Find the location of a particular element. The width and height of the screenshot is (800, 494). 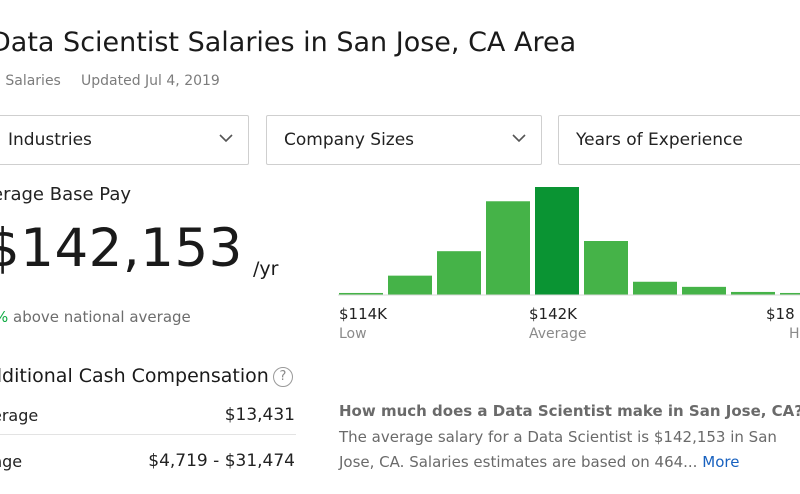

years-of-experience-dropdown: Years of Experience is located at coordinates (679, 140).